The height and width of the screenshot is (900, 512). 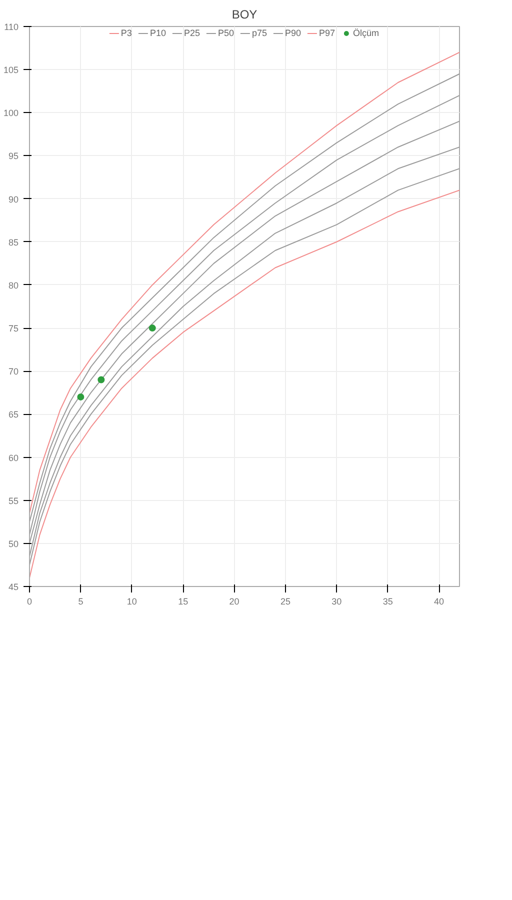 I want to click on legend-label: P50, so click(x=226, y=33).